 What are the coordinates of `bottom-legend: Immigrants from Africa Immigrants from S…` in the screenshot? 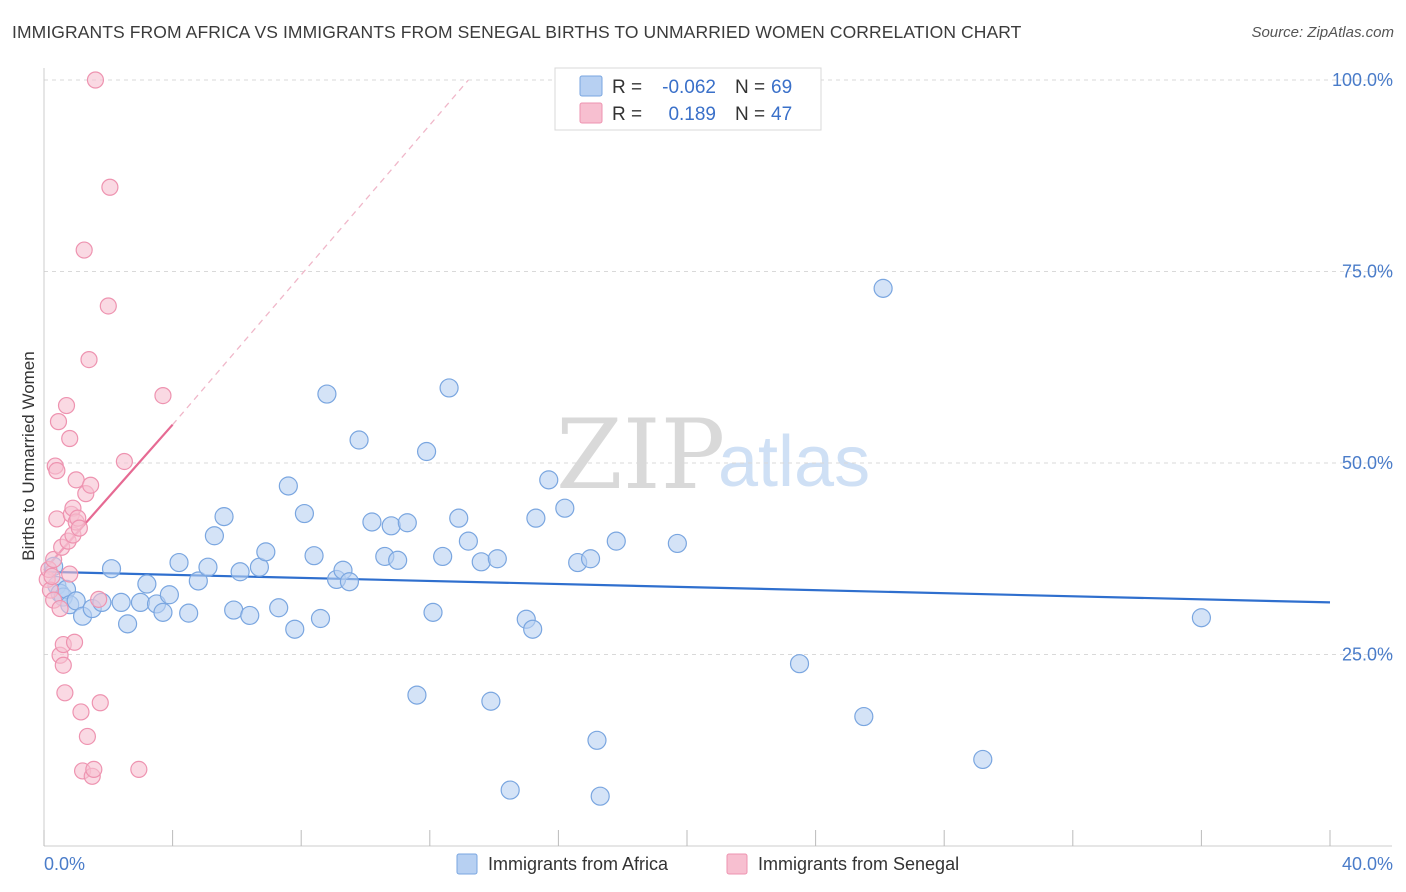 It's located at (707, 864).